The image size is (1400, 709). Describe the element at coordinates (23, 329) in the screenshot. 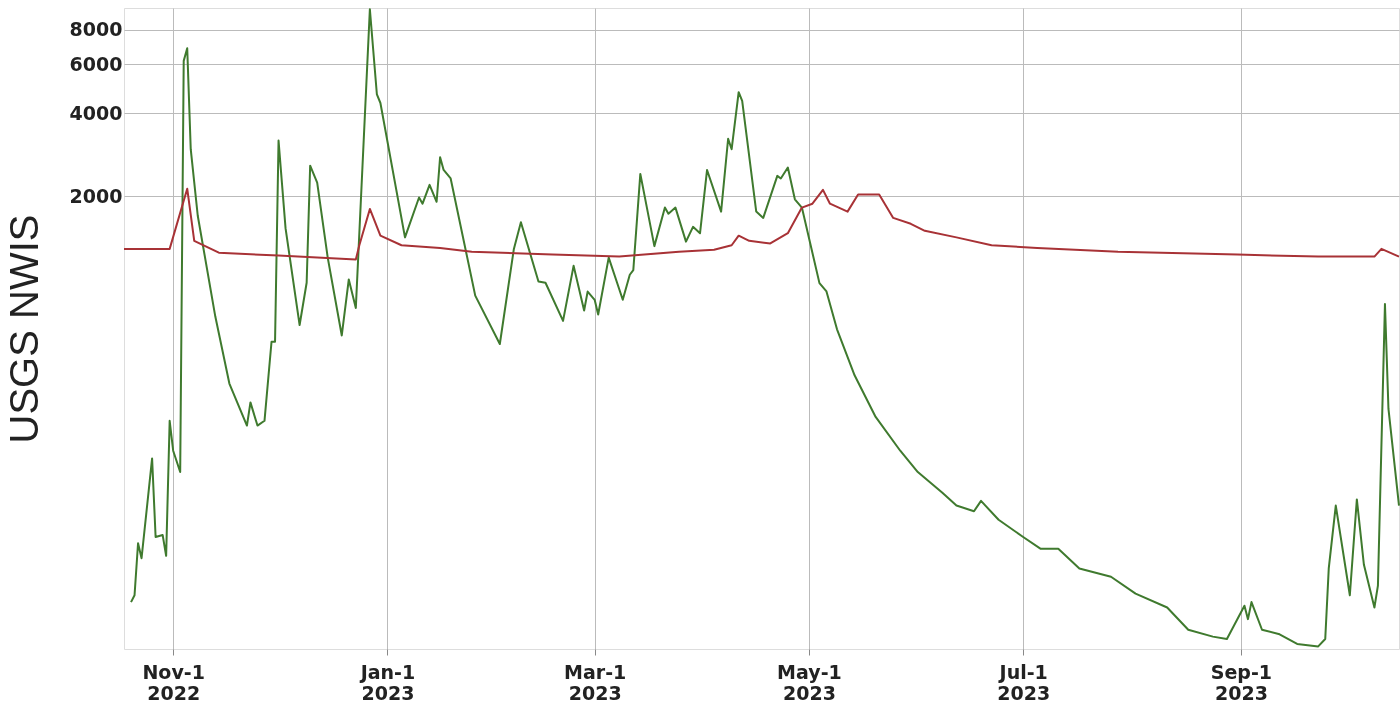

I see `y-axis-title: USGS NWIS` at that location.